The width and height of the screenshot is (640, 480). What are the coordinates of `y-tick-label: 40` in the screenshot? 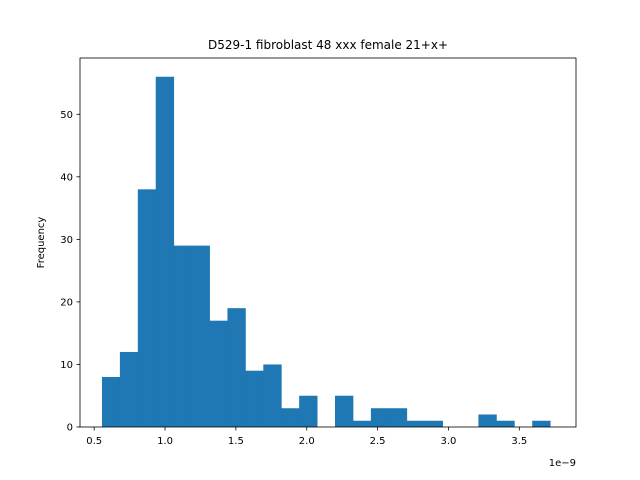 It's located at (66, 177).